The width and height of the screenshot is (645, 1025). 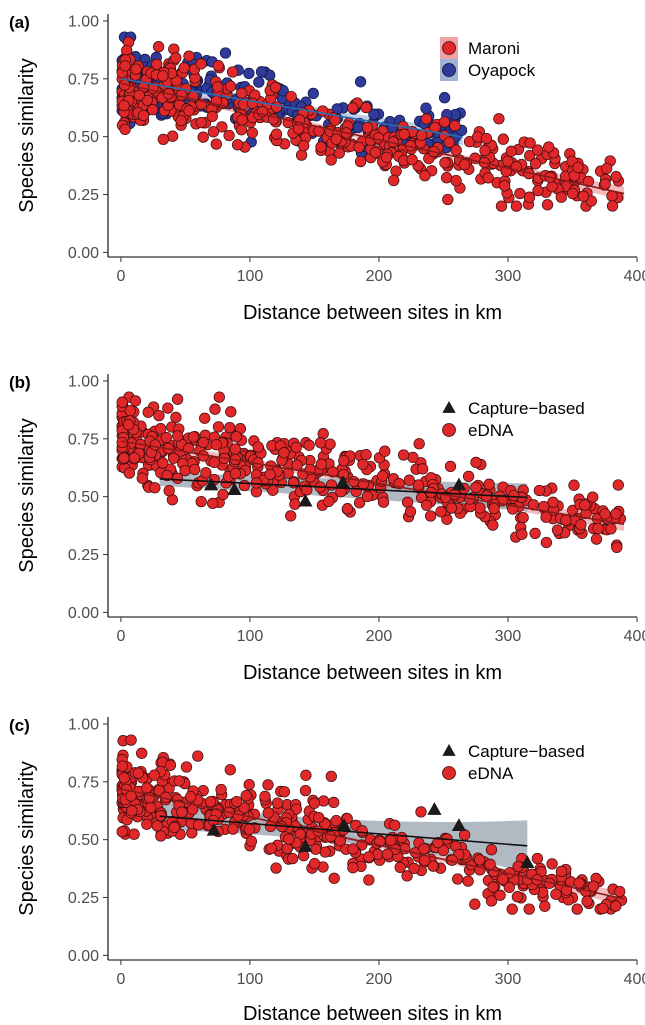 What do you see at coordinates (526, 751) in the screenshot?
I see `legend-label-capture-based: Capture−based` at bounding box center [526, 751].